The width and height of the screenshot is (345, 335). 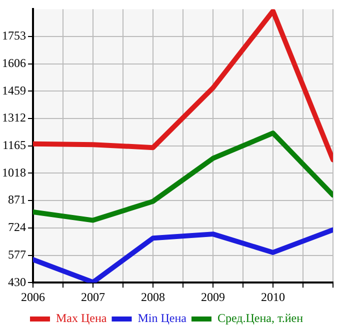 What do you see at coordinates (14, 145) in the screenshot?
I see `y-tick-label: 1165` at bounding box center [14, 145].